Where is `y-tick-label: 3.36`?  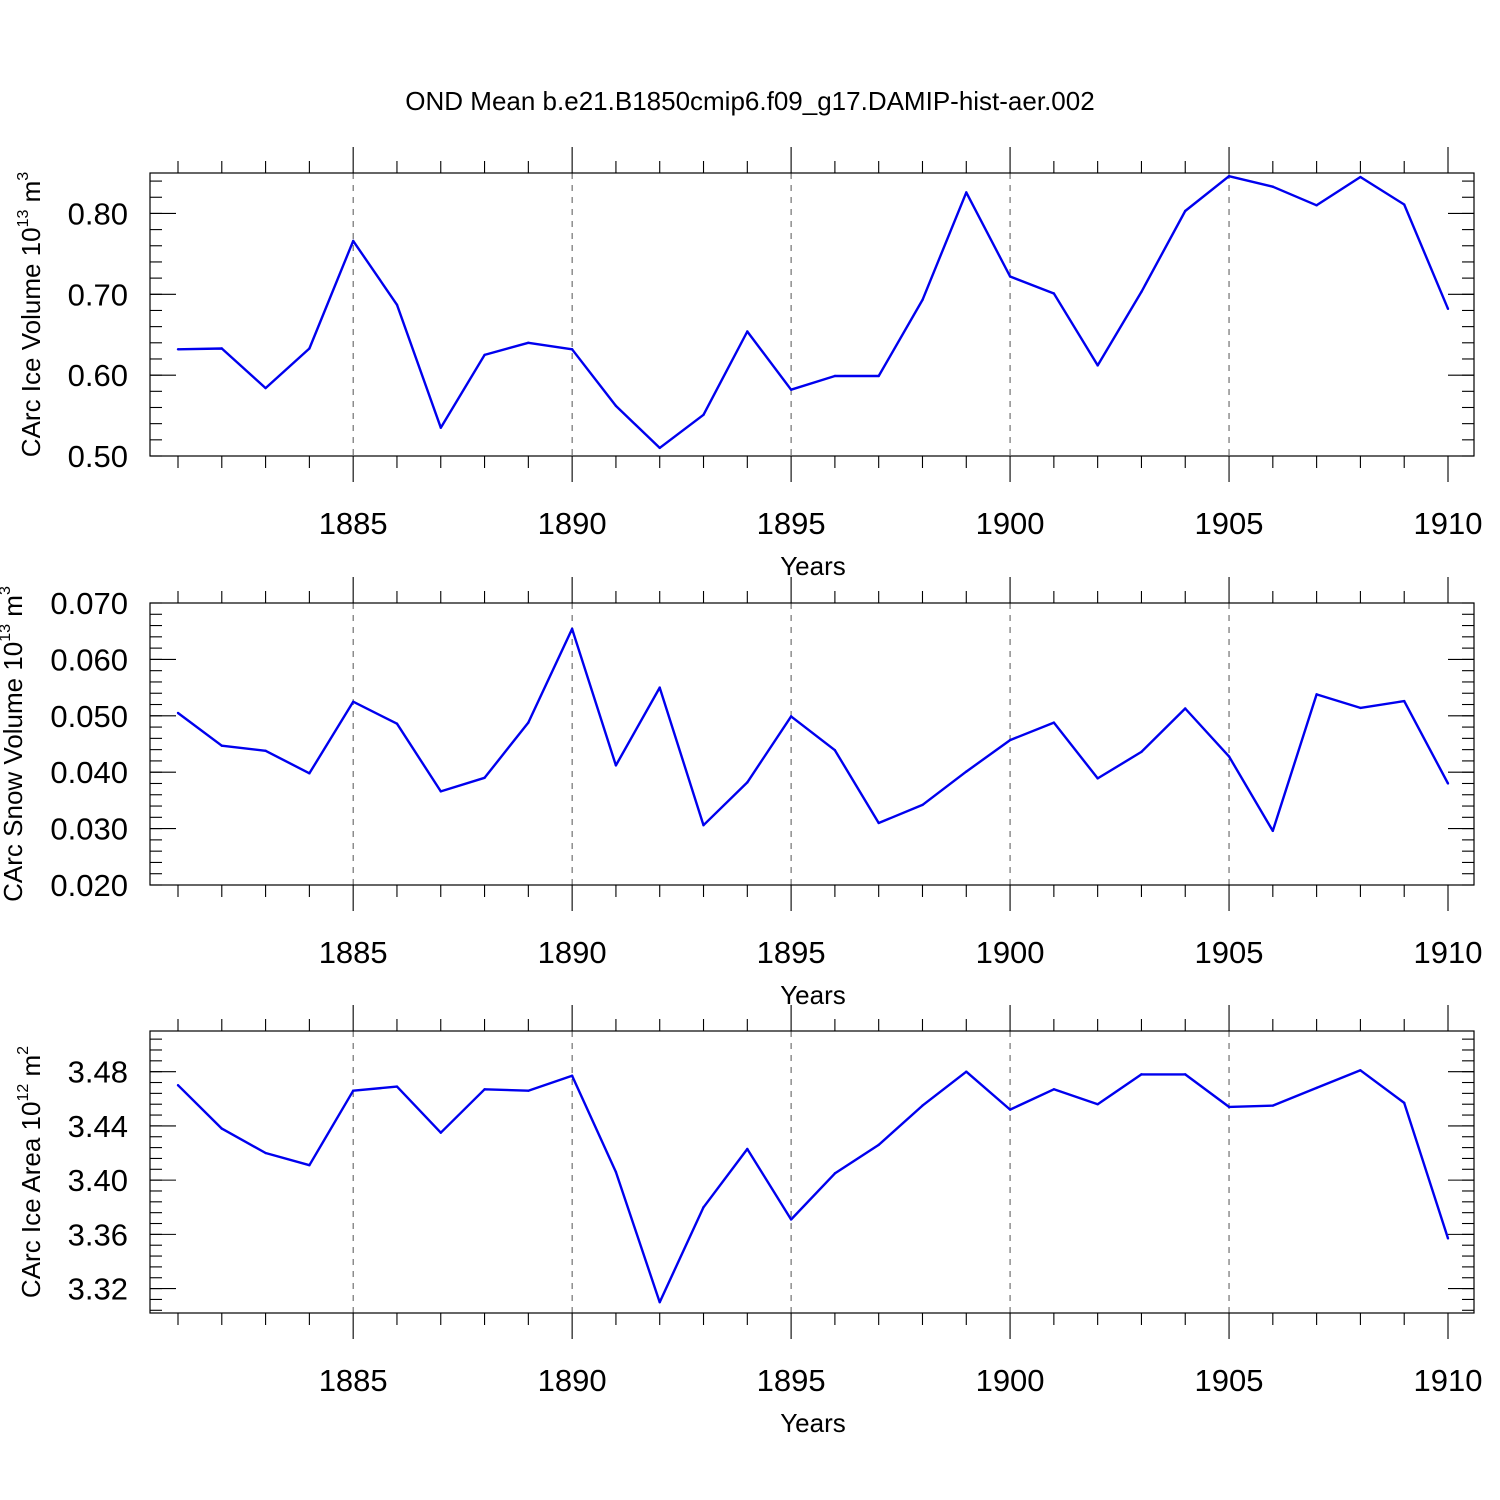 y-tick-label: 3.36 is located at coordinates (98, 1234).